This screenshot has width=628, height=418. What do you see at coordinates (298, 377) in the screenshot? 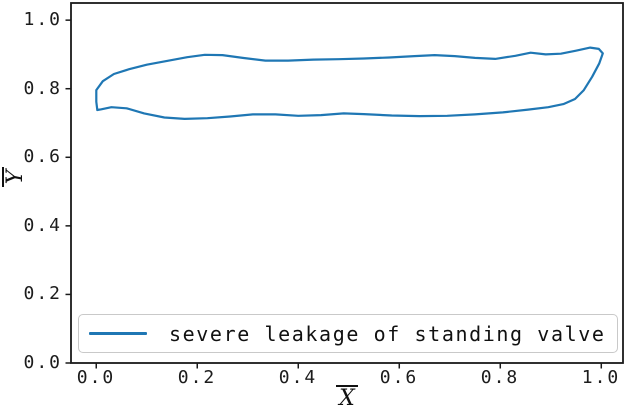
I see `x-tick-label: 0.4` at bounding box center [298, 377].